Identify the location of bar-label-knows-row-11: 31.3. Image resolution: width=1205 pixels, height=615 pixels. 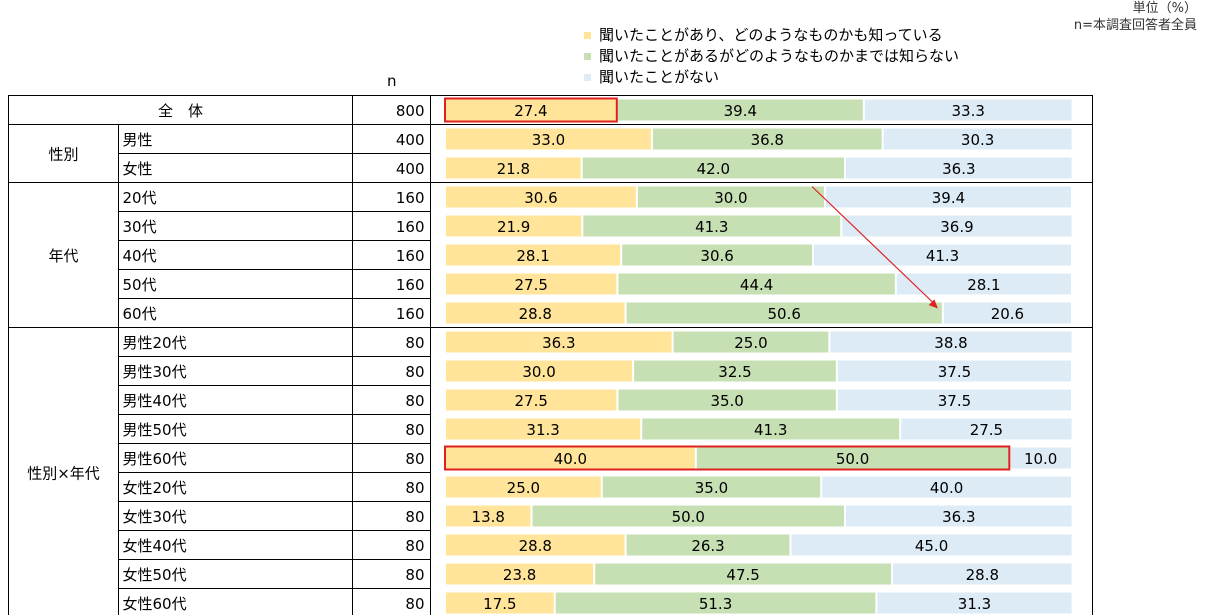
(542, 430).